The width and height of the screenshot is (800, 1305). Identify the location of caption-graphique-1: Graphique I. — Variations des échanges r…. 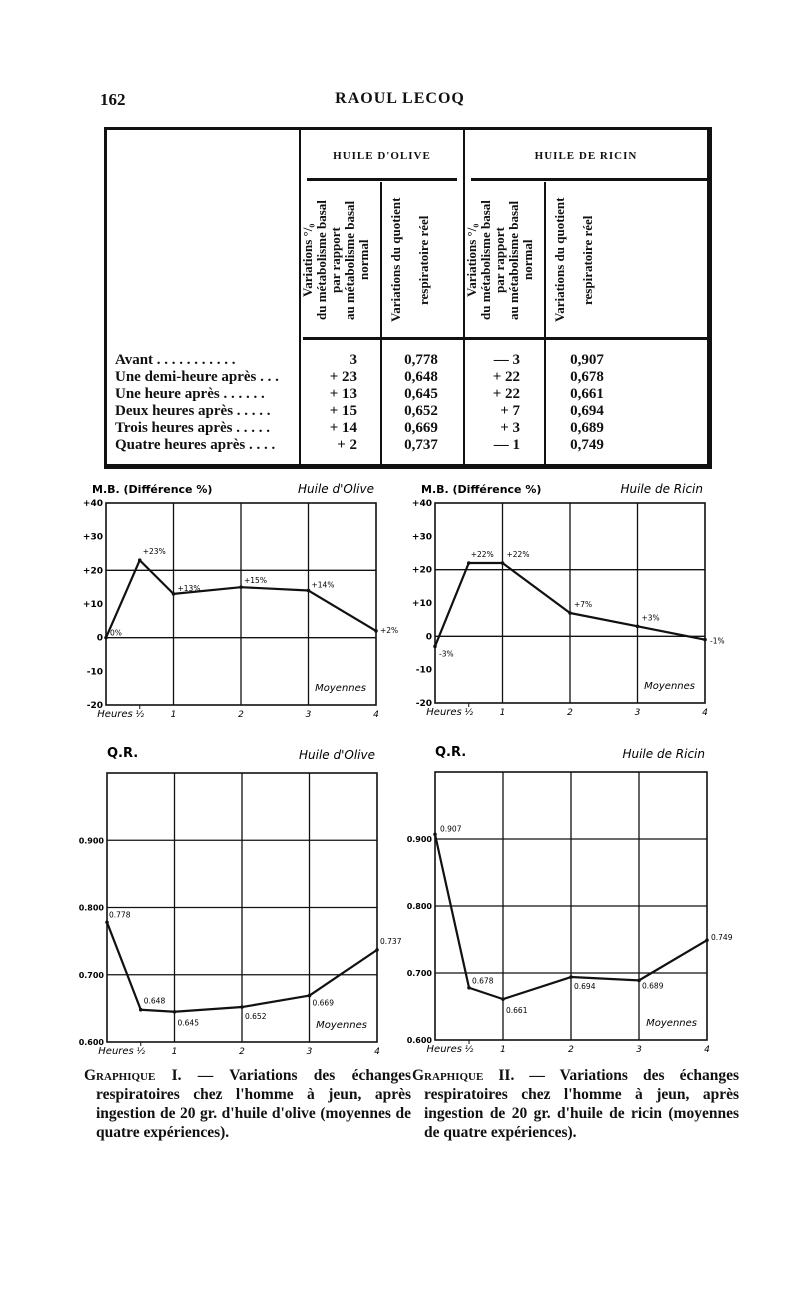
(247, 1104).